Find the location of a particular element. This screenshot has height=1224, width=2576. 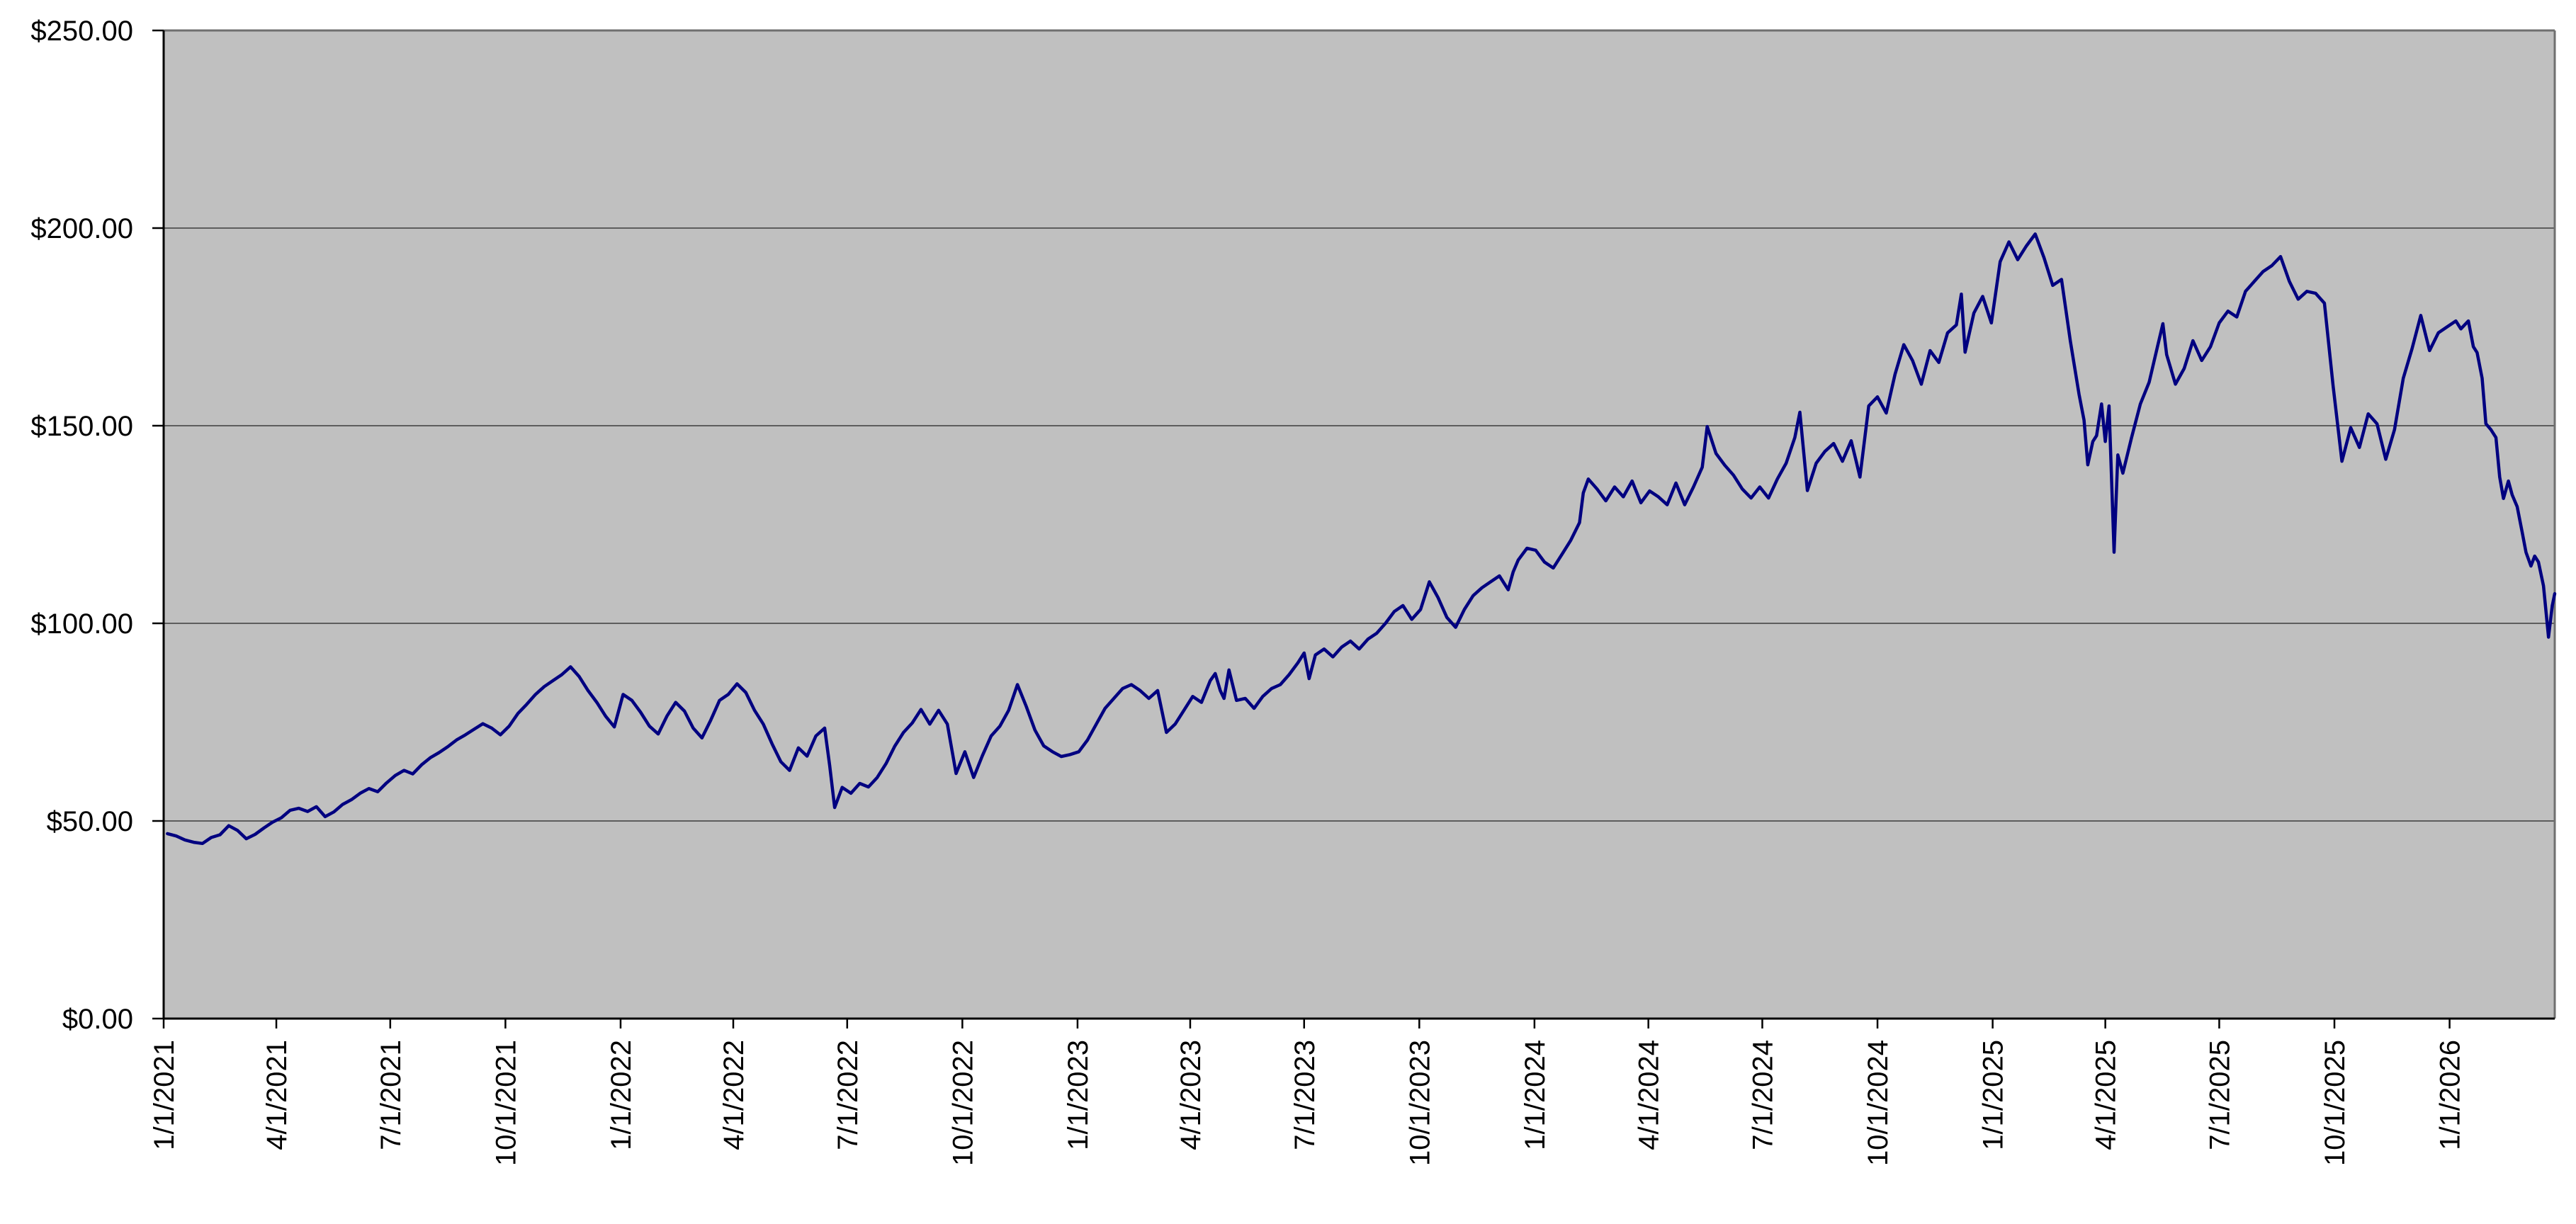

y-tick-label: $250.00 is located at coordinates (81, 32).